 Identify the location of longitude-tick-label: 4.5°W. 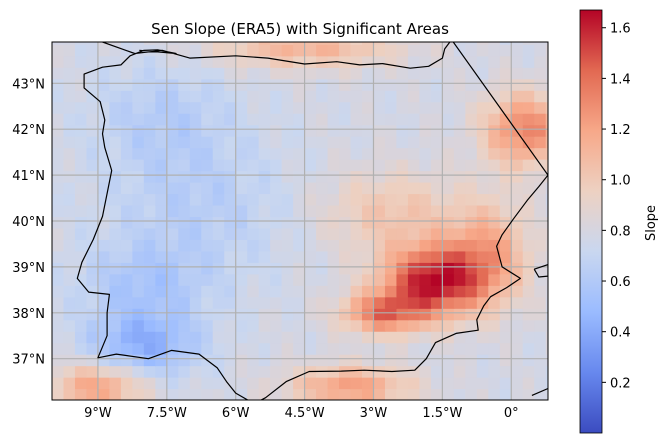
(305, 413).